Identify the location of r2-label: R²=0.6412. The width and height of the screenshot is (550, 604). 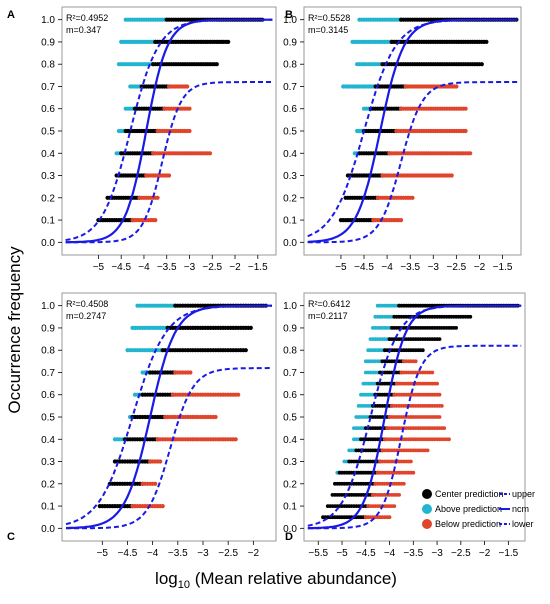
(329, 304).